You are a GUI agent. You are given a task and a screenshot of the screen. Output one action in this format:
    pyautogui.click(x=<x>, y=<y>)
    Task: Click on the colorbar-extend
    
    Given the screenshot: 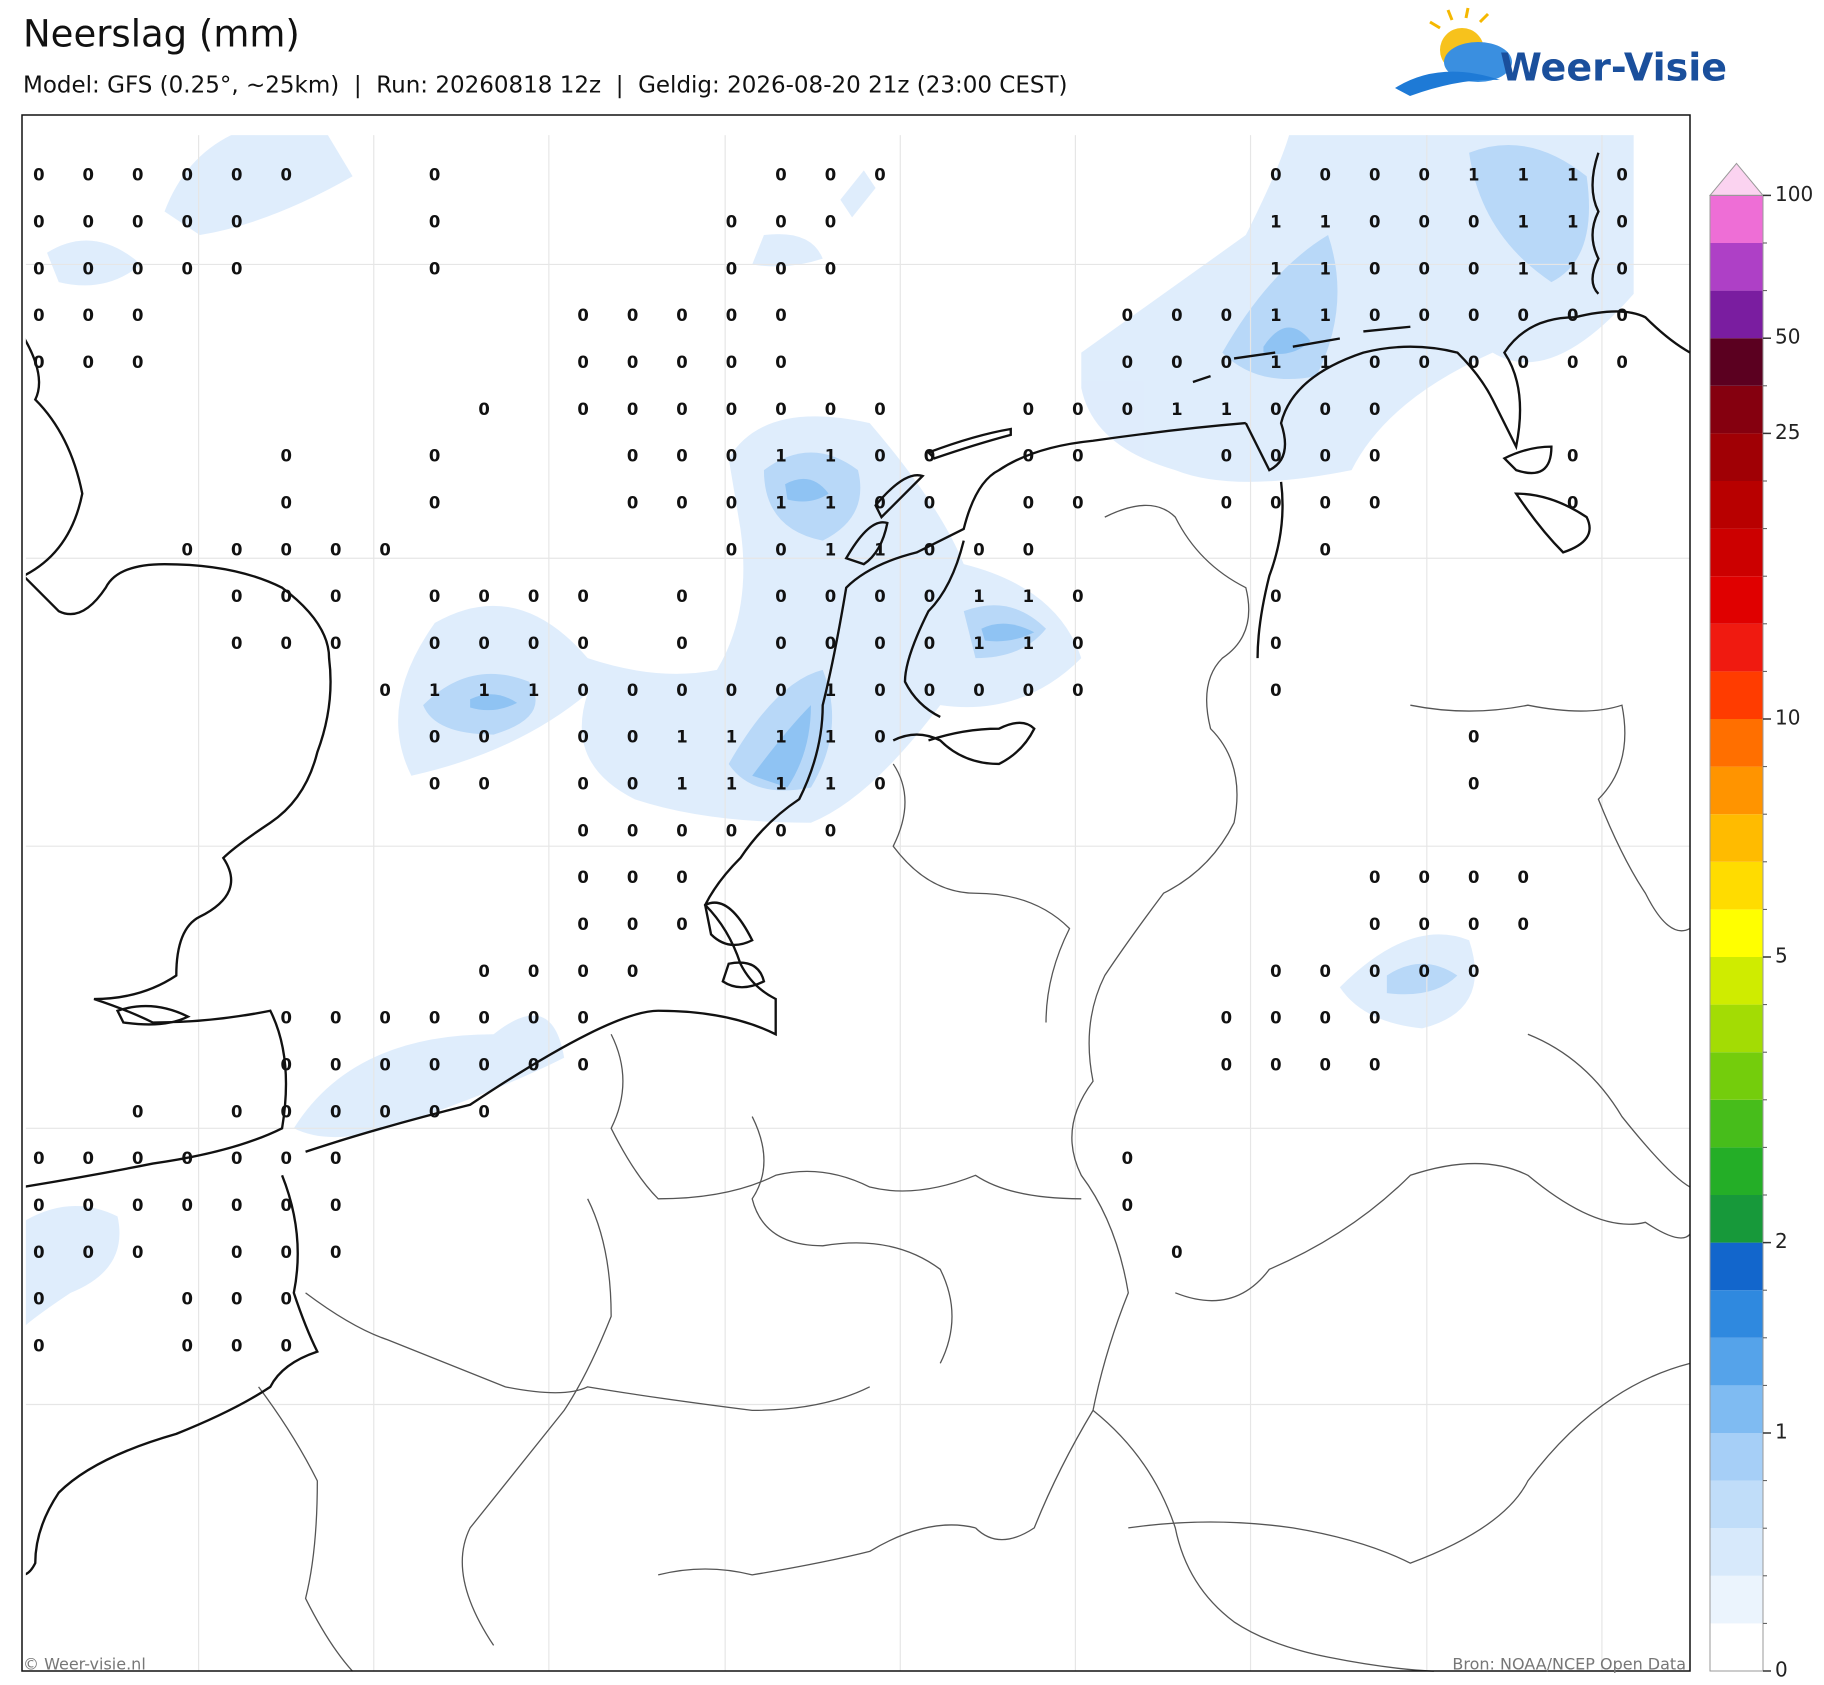 What is the action you would take?
    pyautogui.click(x=1736, y=179)
    